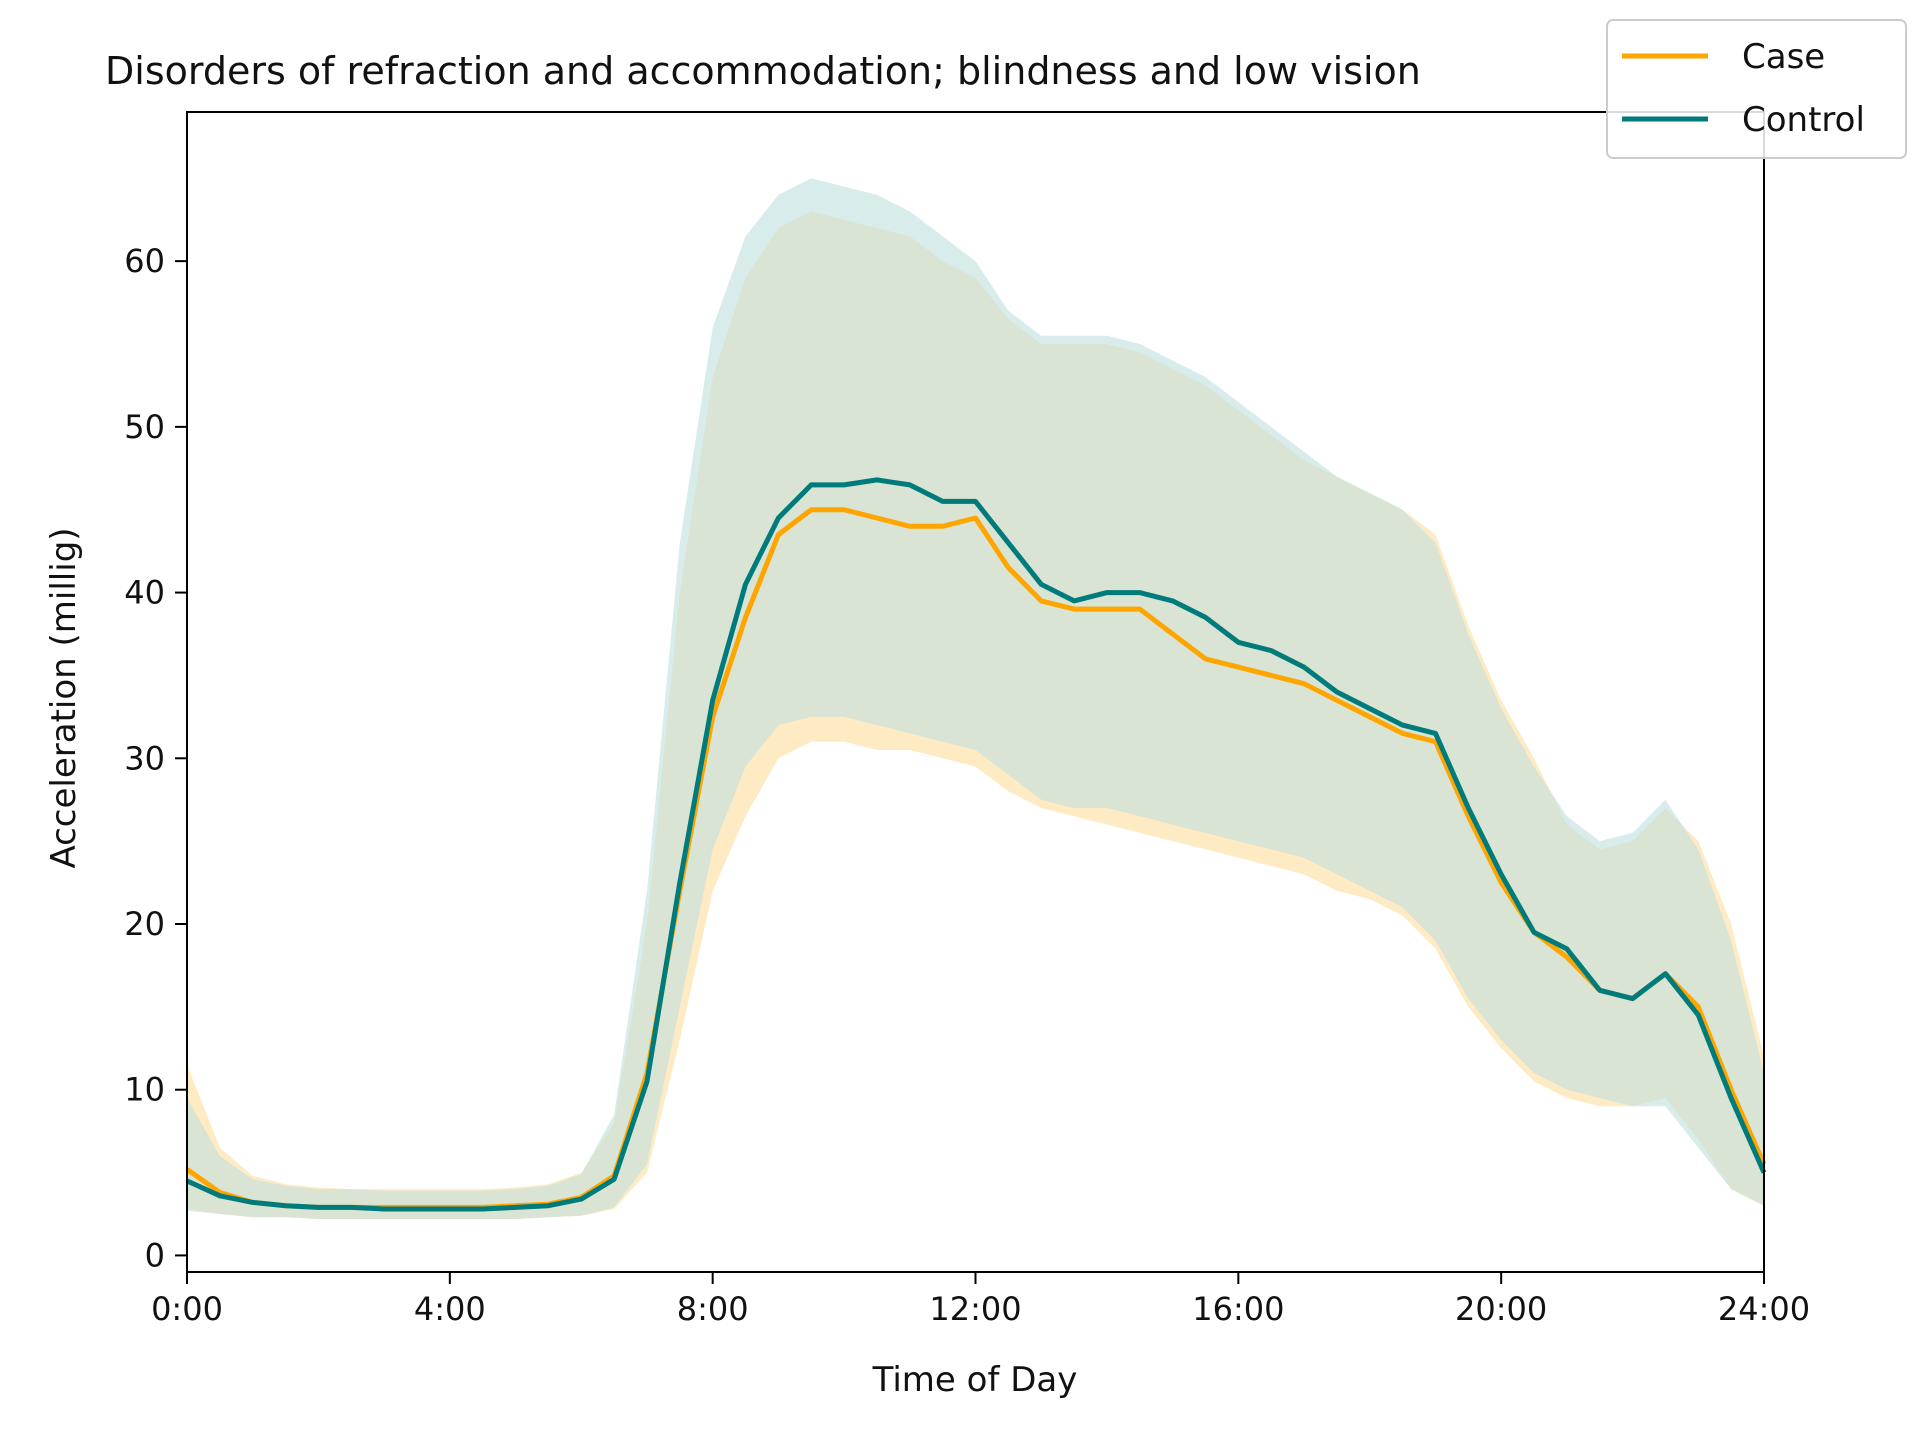 Image resolution: width=1920 pixels, height=1440 pixels. Describe the element at coordinates (144, 593) in the screenshot. I see `y-tick-label: 40` at that location.